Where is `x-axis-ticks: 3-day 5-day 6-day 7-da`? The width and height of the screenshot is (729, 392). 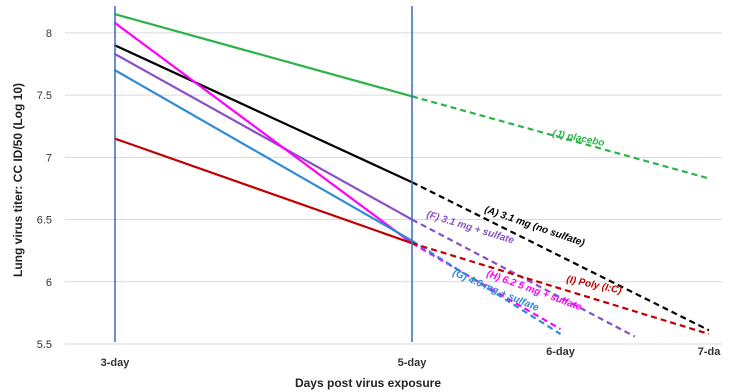
x-axis-ticks: 3-day 5-day 6-day 7-da is located at coordinates (411, 357).